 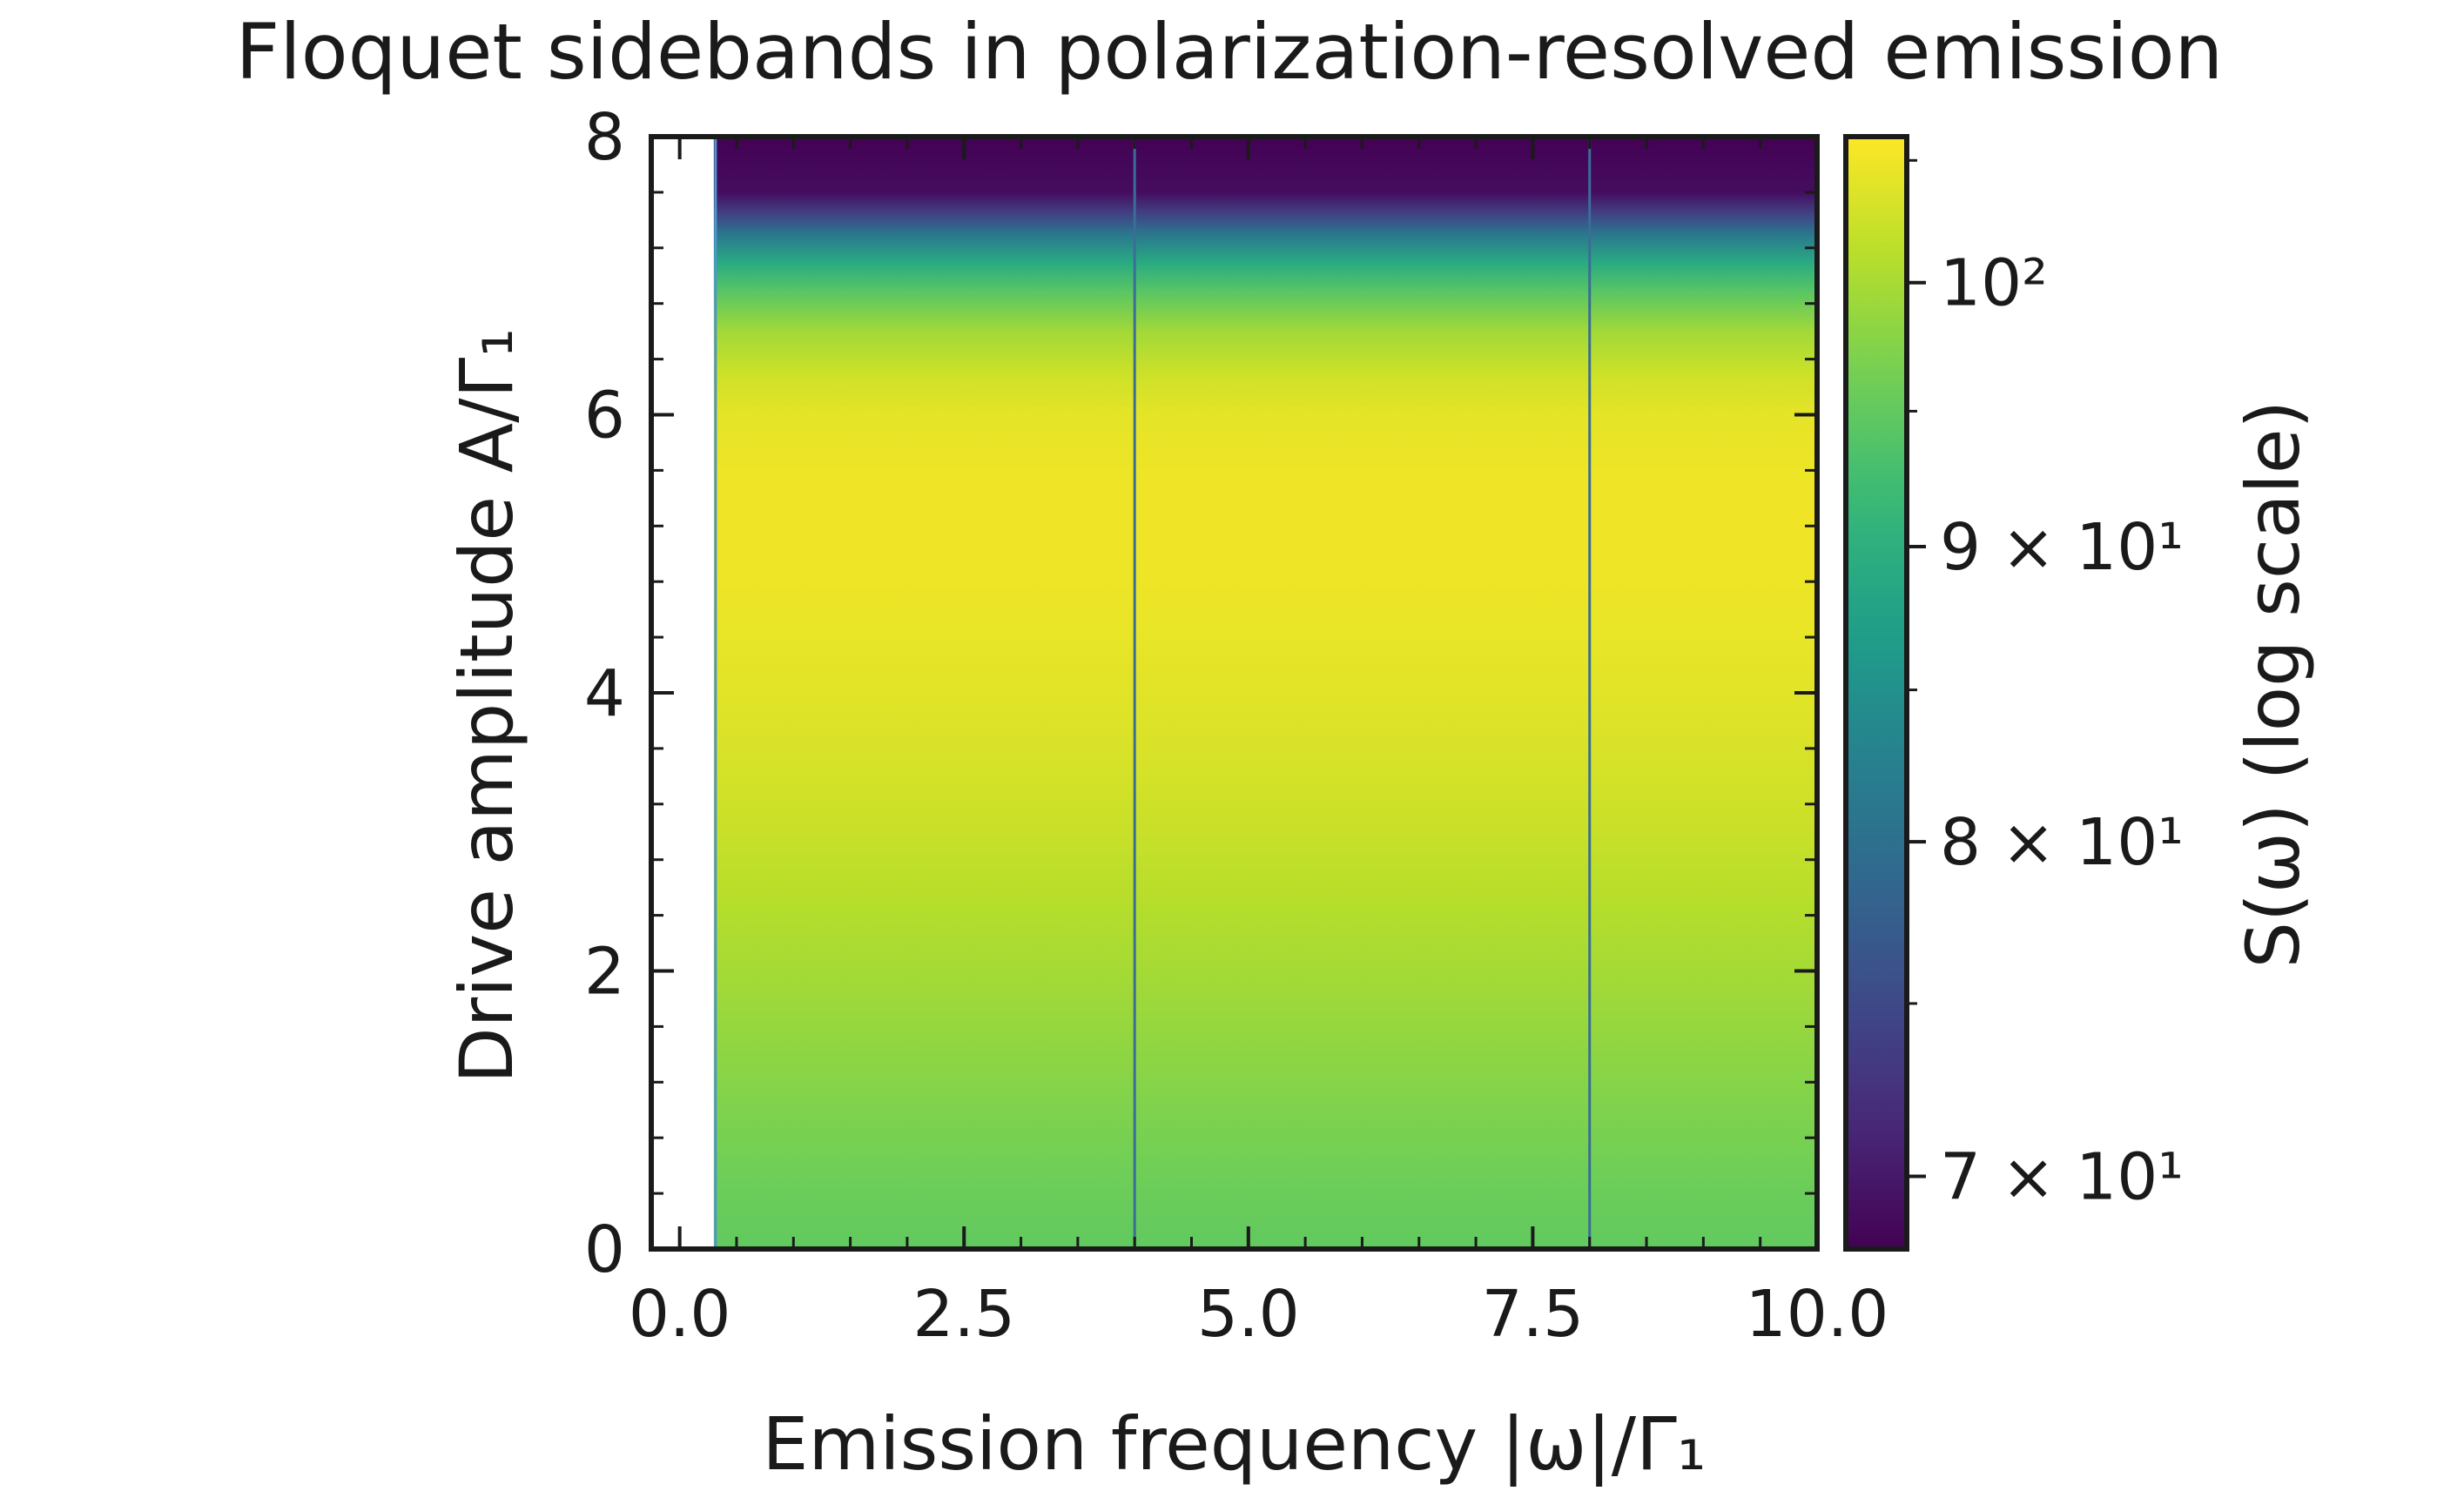 I want to click on y-tick-label: 6, so click(x=604, y=416).